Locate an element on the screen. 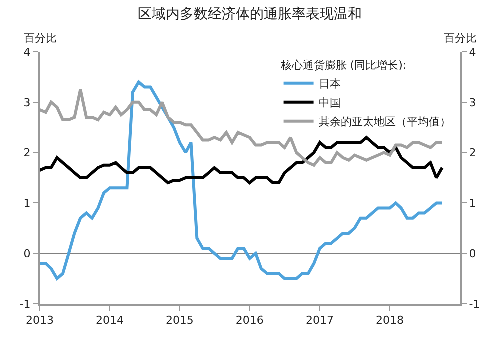  y-tick-label: 3 is located at coordinates (27, 103).